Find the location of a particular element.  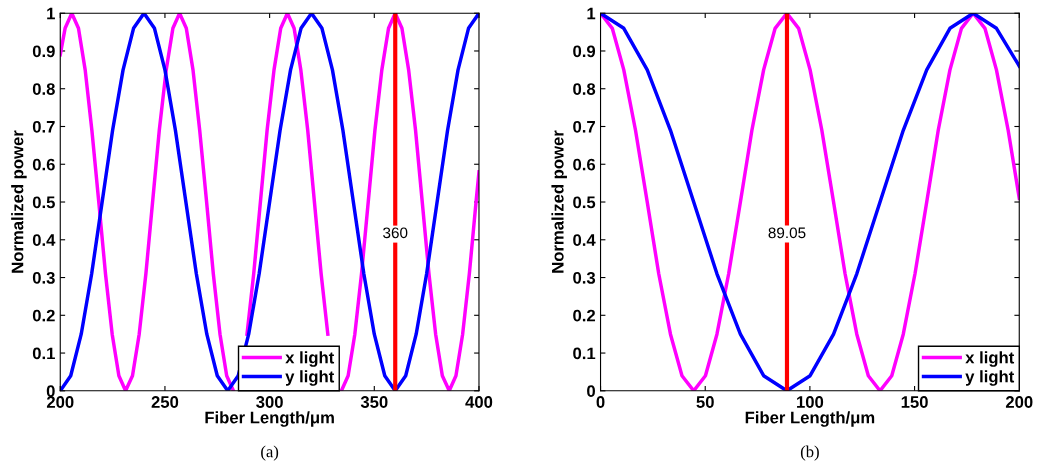

x-tick-label: 150 is located at coordinates (914, 402).